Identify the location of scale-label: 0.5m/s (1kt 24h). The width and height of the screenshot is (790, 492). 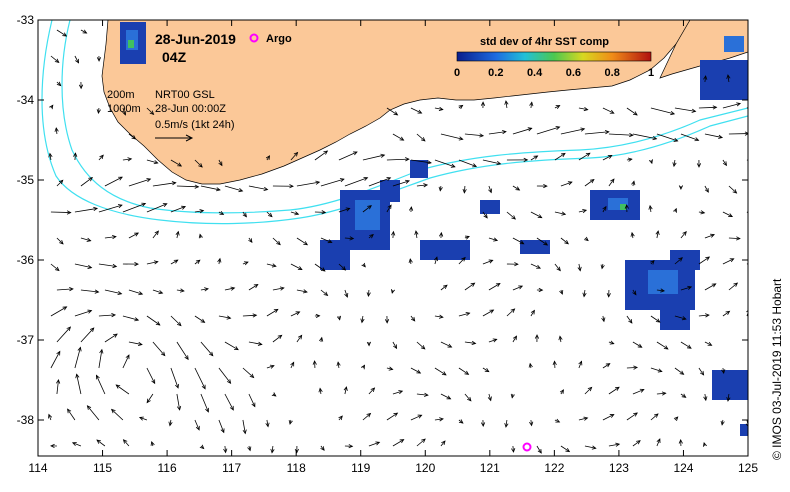
(194, 125).